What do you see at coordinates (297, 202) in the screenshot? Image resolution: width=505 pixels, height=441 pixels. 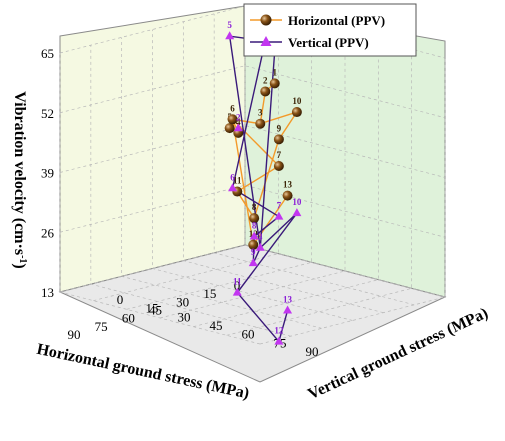 I see `vertical-point-label: 10` at bounding box center [297, 202].